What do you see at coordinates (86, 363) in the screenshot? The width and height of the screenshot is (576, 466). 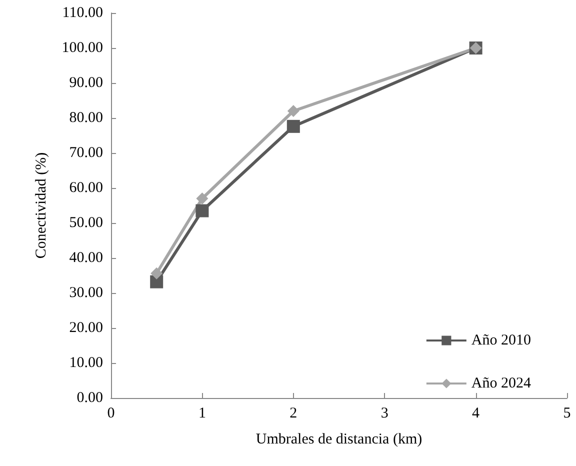 I see `y-tick-label: 10.00` at bounding box center [86, 363].